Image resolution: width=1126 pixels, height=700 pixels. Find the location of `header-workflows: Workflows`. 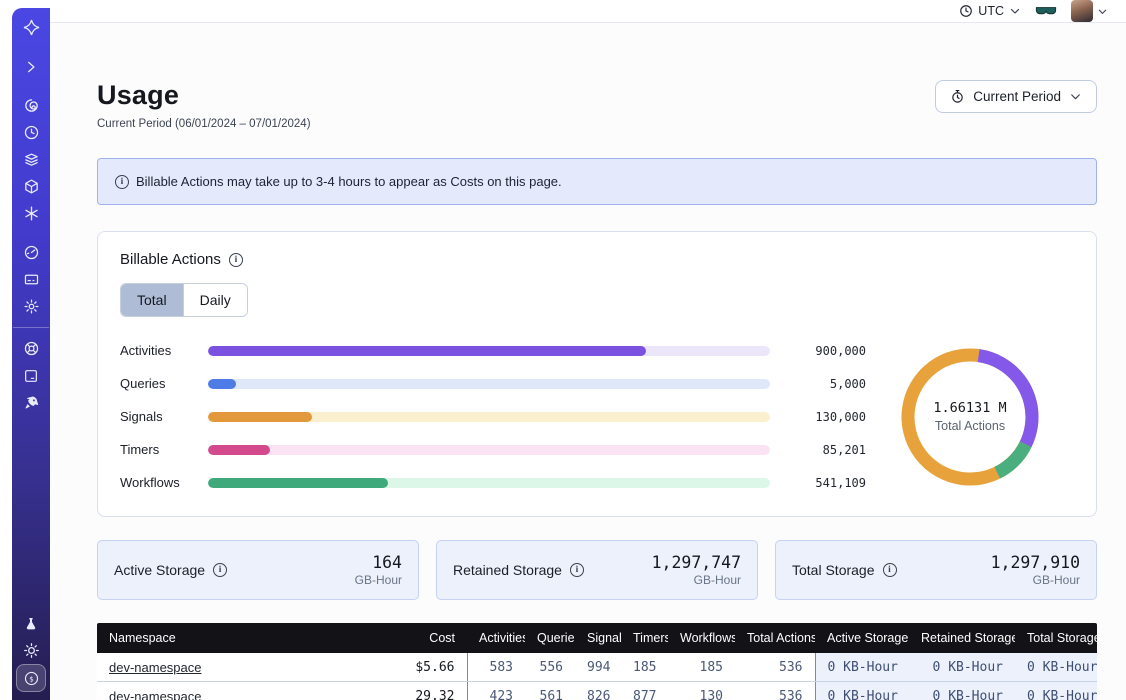

header-workflows: Workflows is located at coordinates (701, 638).